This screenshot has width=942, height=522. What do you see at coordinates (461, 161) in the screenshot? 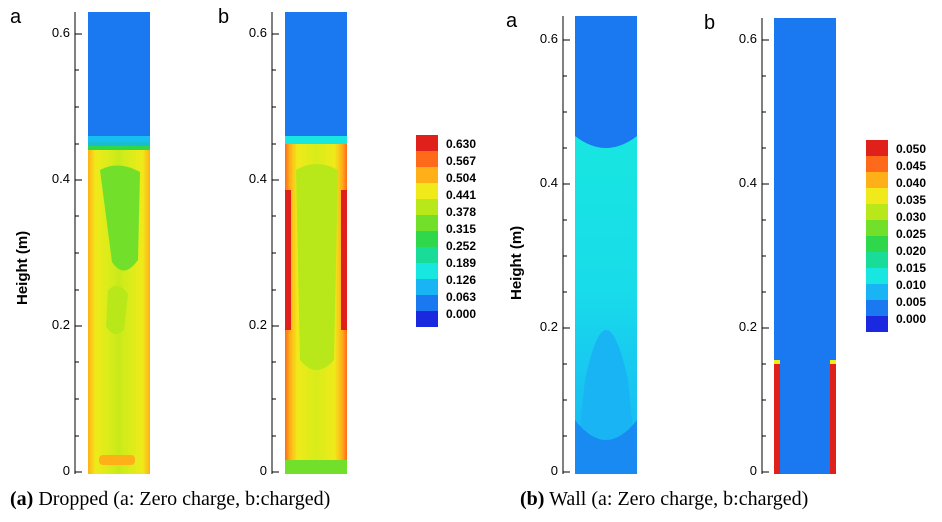
I see `dropped-legend-label: 0.567` at bounding box center [461, 161].